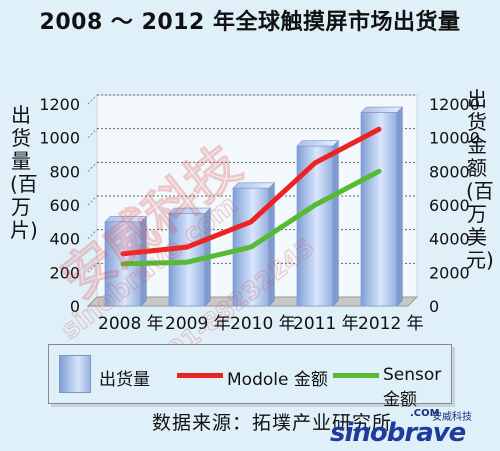 Image resolution: width=500 pixels, height=451 pixels. What do you see at coordinates (454, 104) in the screenshot?
I see `y-tick-right: 12000` at bounding box center [454, 104].